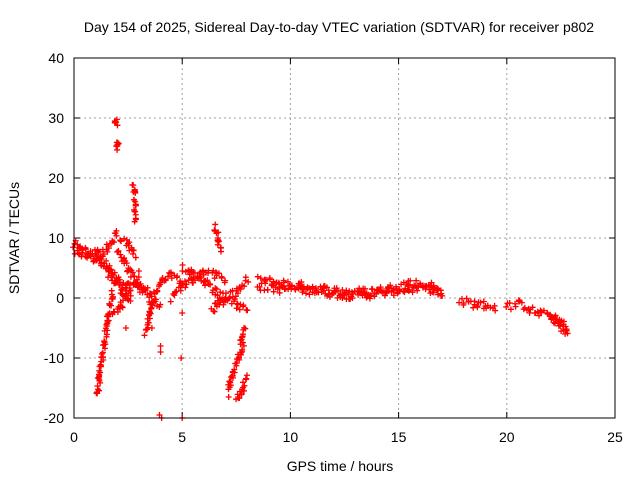  I want to click on y-tick-label: -20, so click(54, 418).